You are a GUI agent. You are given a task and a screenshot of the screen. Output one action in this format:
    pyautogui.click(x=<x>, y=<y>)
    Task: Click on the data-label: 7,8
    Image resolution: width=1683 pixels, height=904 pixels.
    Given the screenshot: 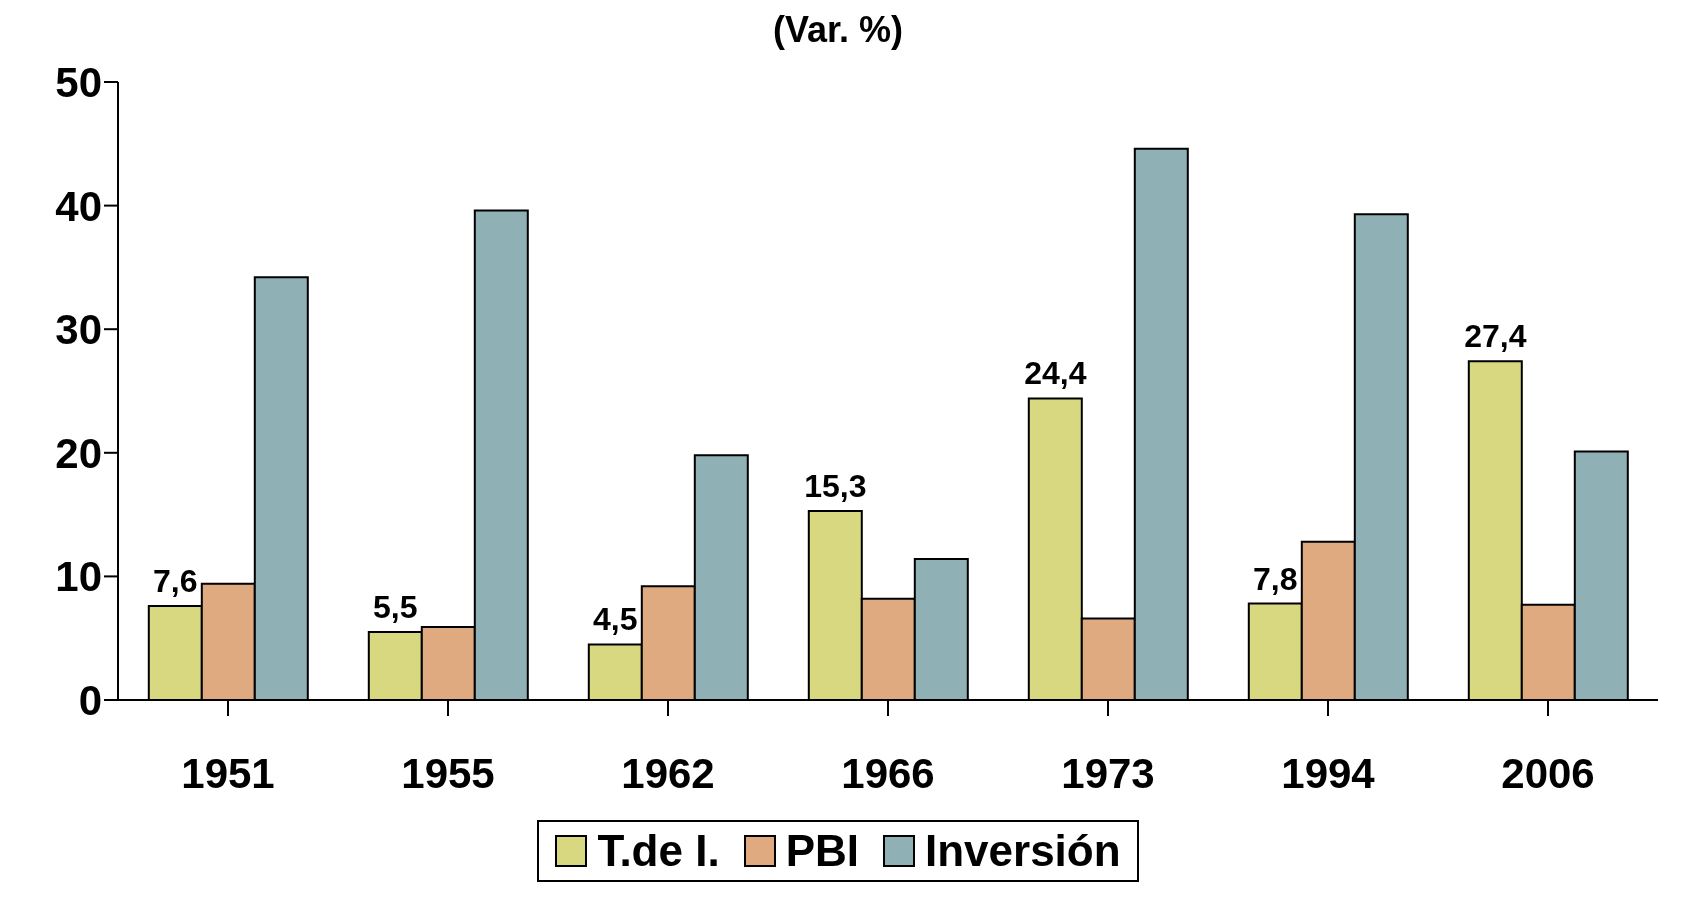 What is the action you would take?
    pyautogui.click(x=1275, y=578)
    